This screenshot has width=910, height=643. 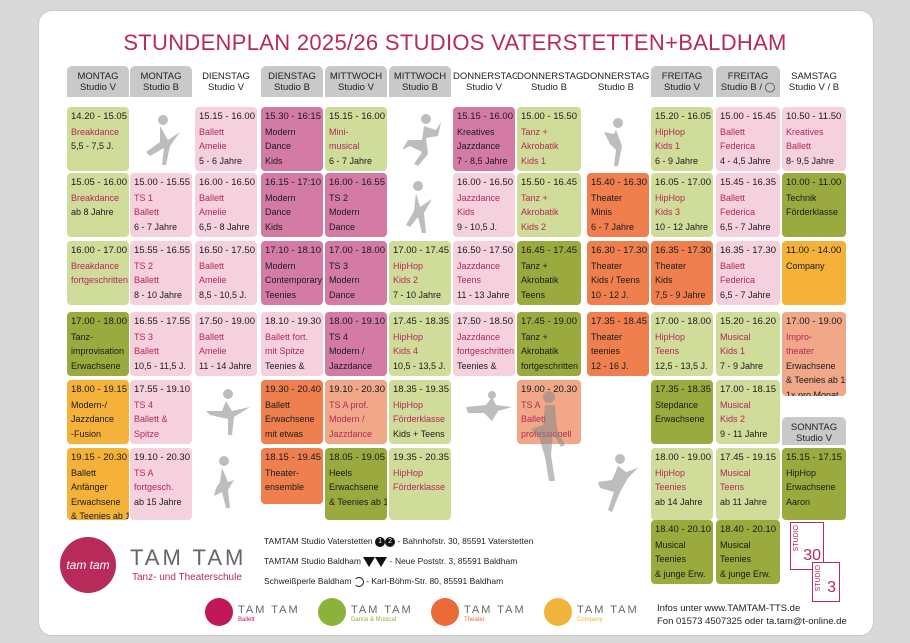 I want to click on cell-line: Technik, so click(x=801, y=197).